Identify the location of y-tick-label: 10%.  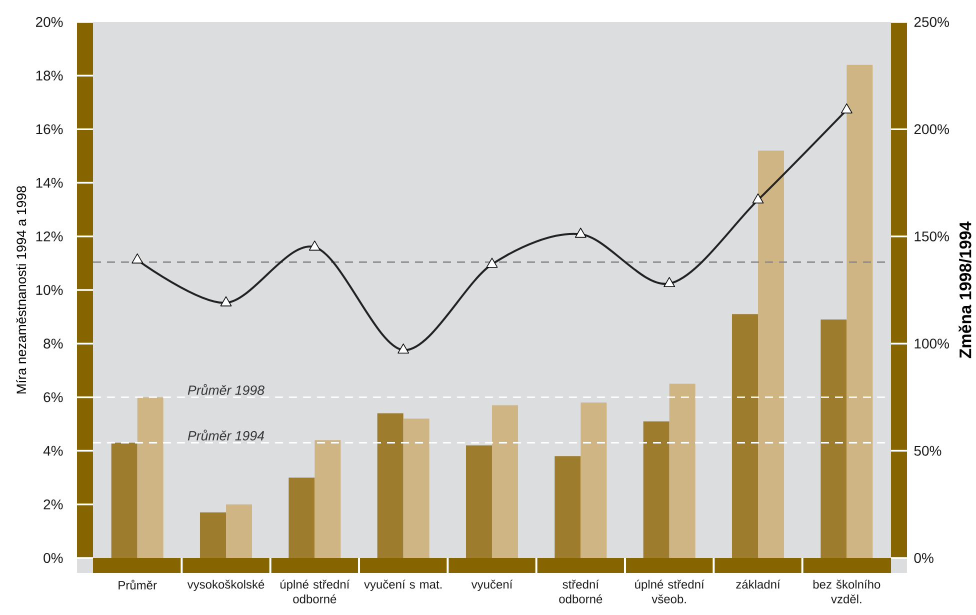
(49, 290).